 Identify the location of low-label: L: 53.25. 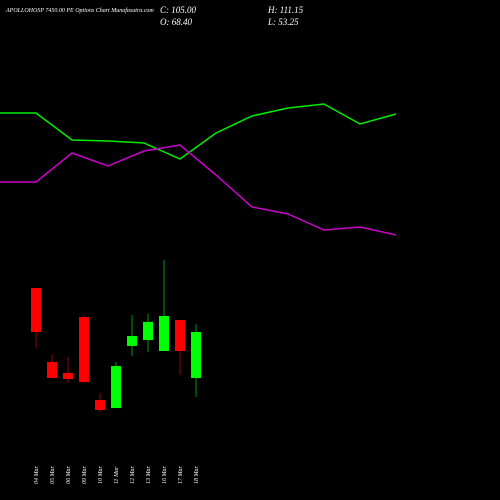
(283, 22).